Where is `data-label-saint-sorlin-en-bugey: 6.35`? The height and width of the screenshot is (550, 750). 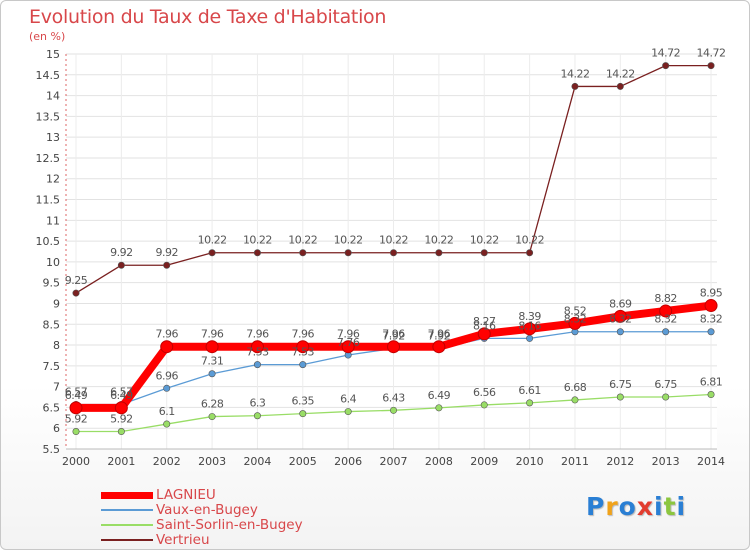 data-label-saint-sorlin-en-bugey: 6.35 is located at coordinates (303, 401).